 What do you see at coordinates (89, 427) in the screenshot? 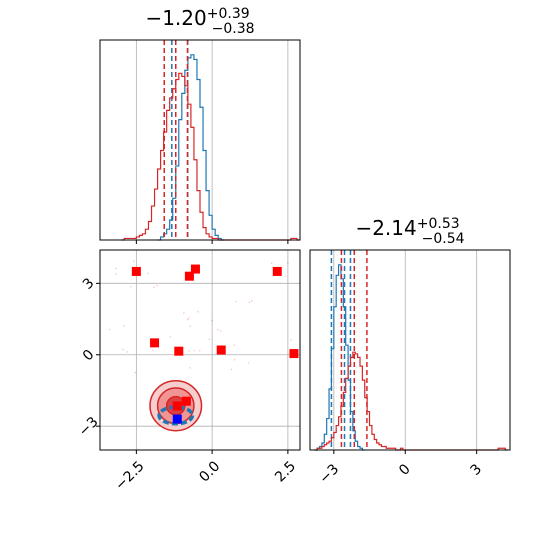
I see `y-tick-label: −3` at bounding box center [89, 427].